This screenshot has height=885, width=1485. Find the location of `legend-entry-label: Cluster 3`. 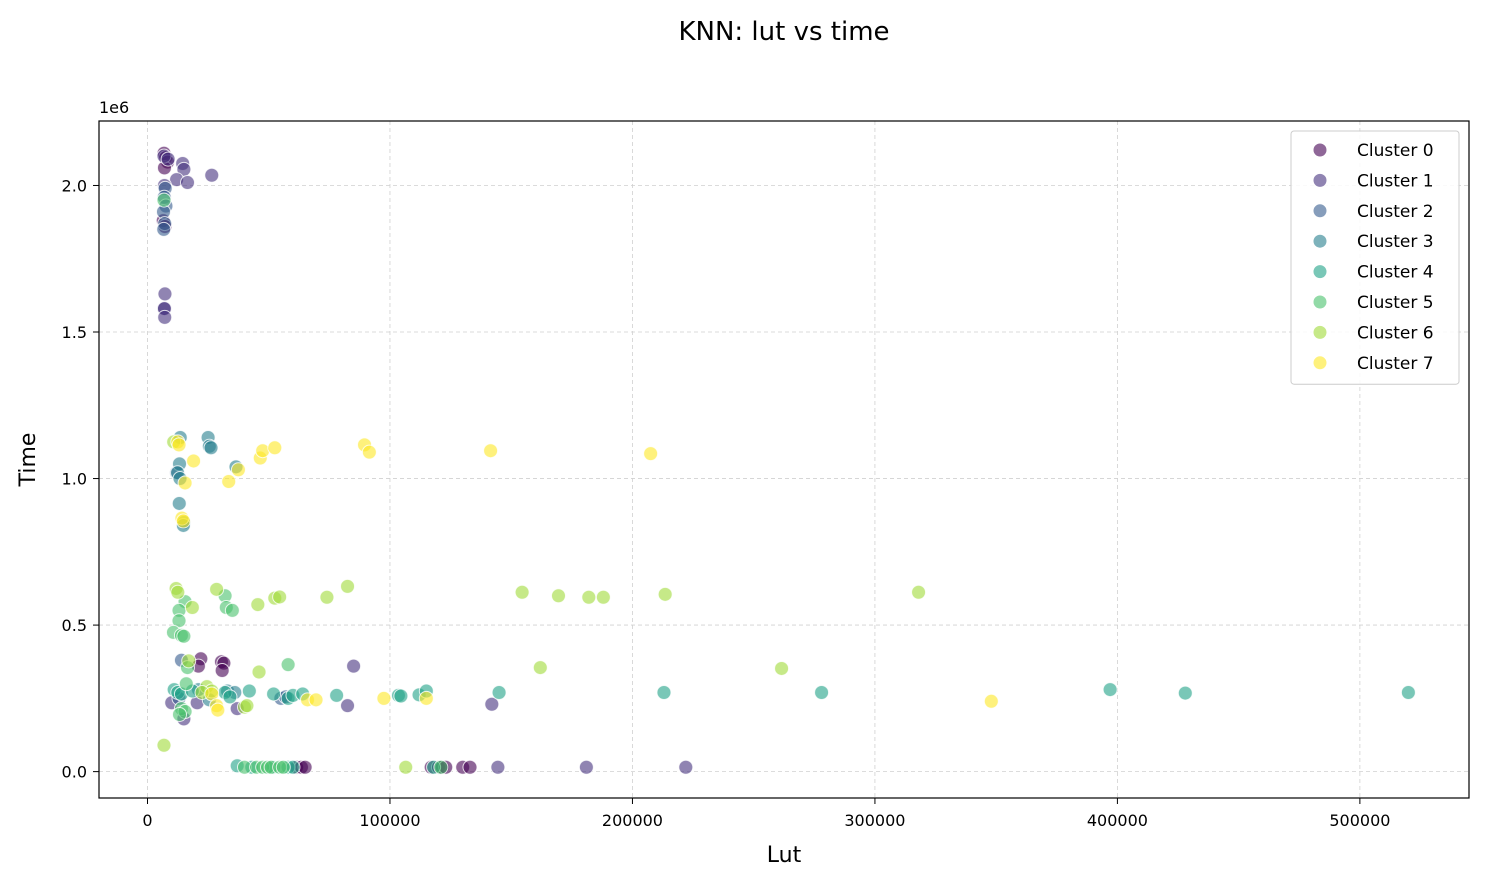

legend-entry-label: Cluster 3 is located at coordinates (1395, 242).